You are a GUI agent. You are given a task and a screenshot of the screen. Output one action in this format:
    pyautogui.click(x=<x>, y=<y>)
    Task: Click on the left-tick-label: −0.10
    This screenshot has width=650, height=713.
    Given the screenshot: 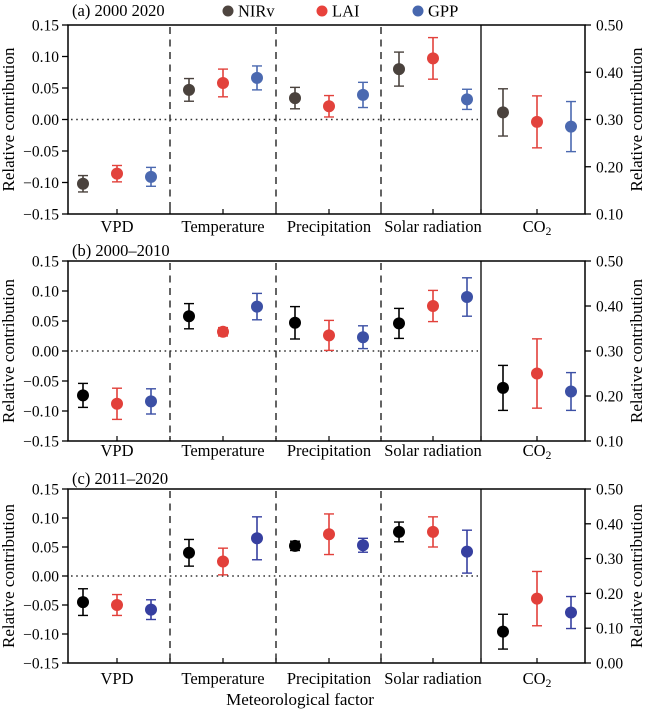 What is the action you would take?
    pyautogui.click(x=41, y=183)
    